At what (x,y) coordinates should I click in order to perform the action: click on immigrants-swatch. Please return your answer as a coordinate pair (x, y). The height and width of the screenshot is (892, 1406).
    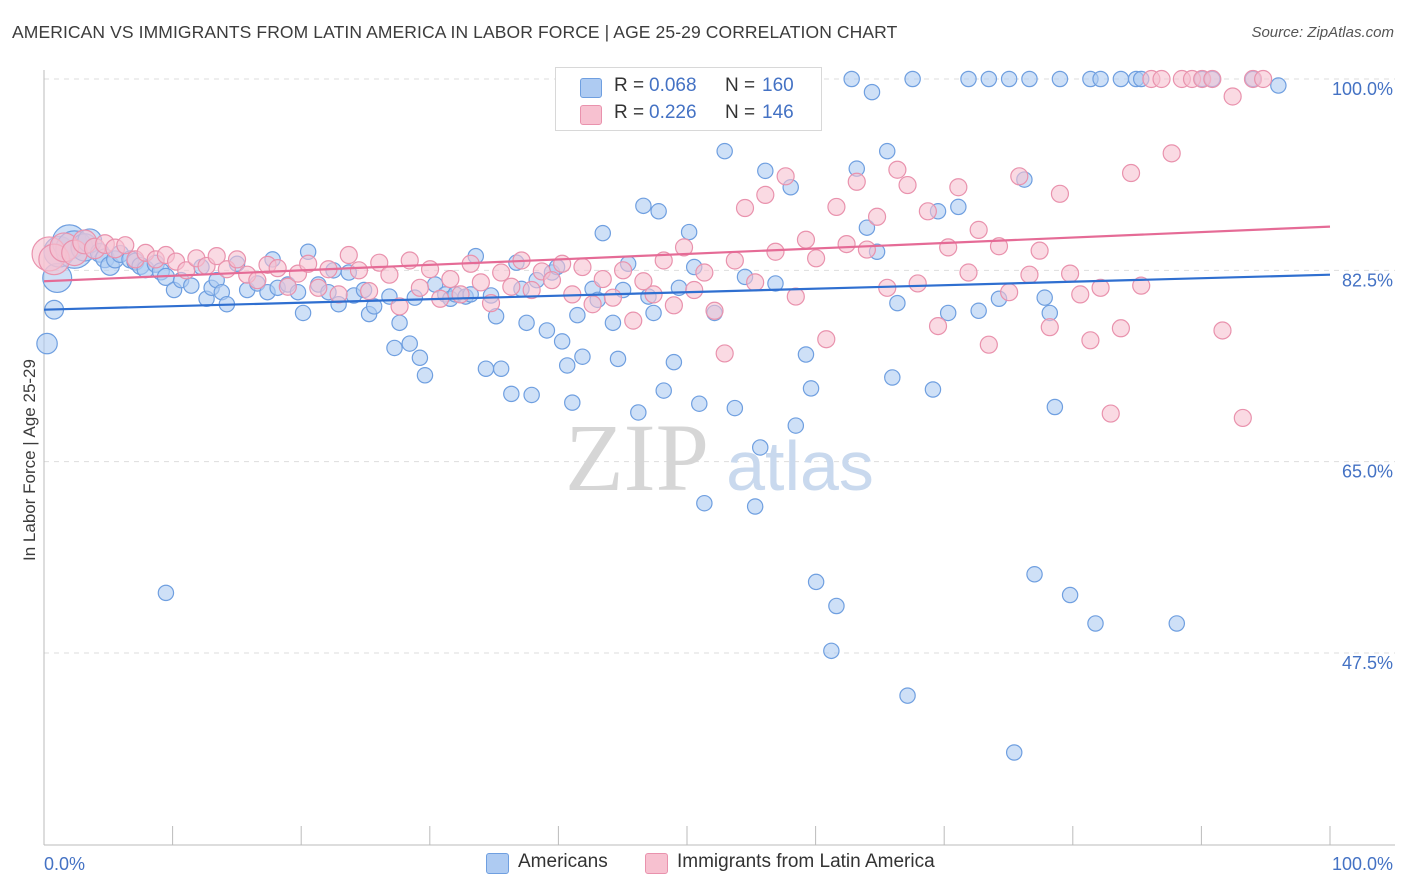
    Looking at the image, I should click on (591, 115).